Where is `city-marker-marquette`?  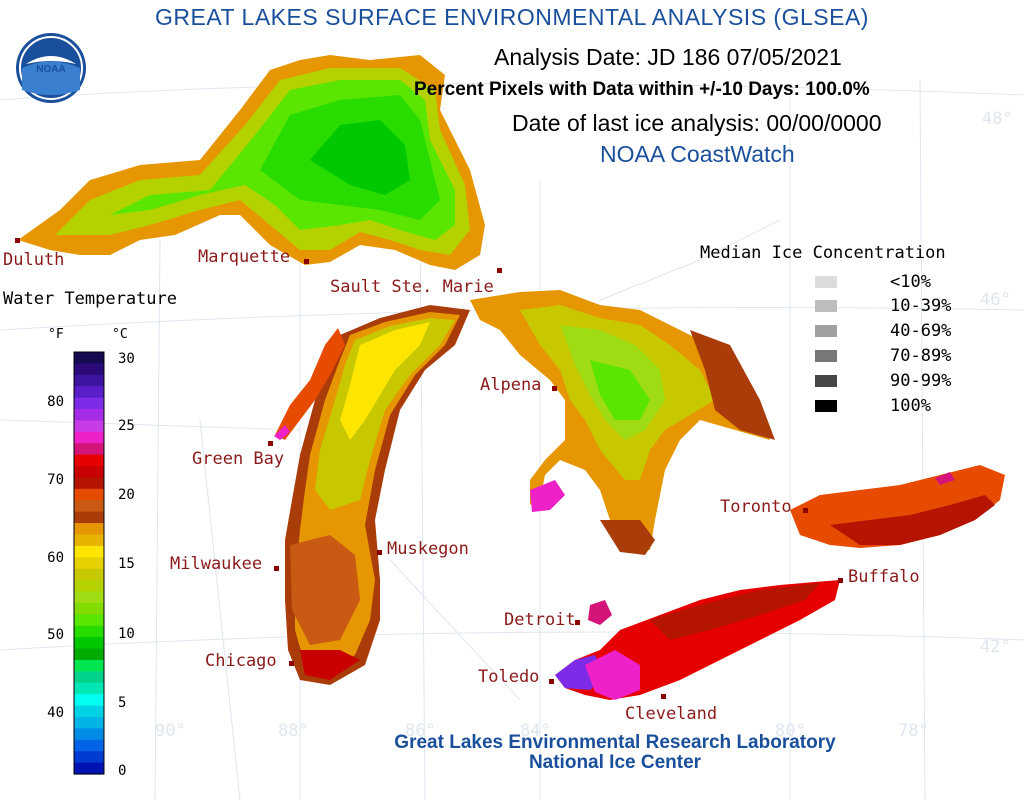 city-marker-marquette is located at coordinates (306, 261).